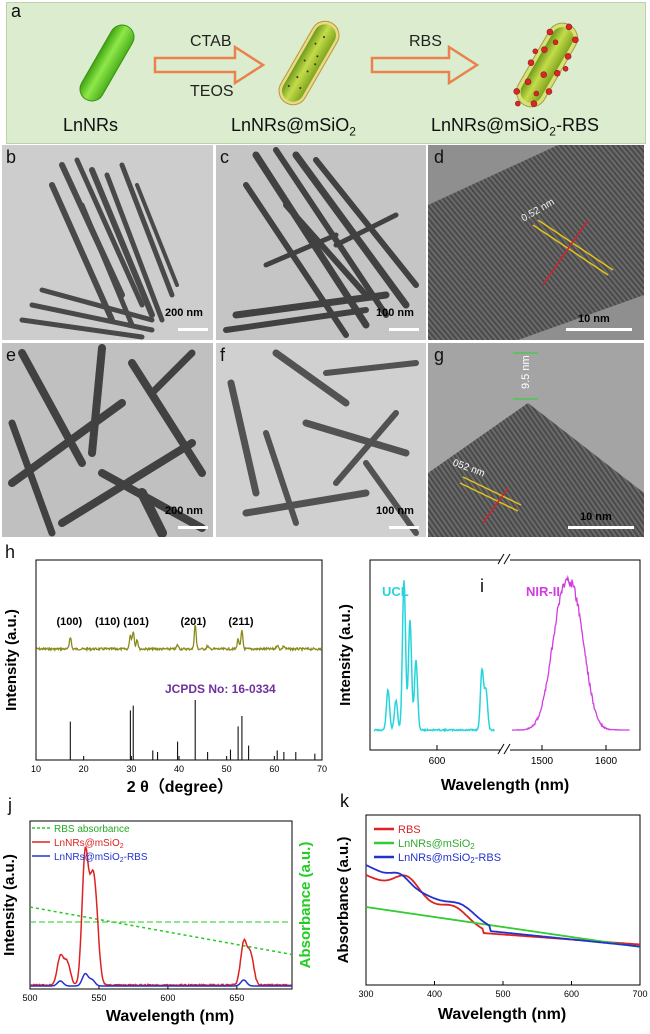 The image size is (650, 1034). I want to click on scale-bar-c, so click(404, 329).